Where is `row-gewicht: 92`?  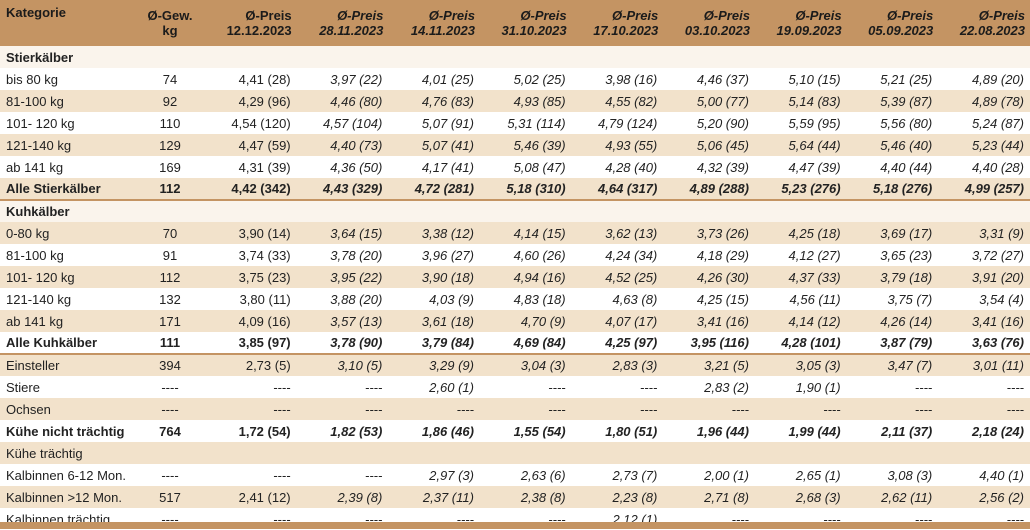
row-gewicht: 92 is located at coordinates (170, 101).